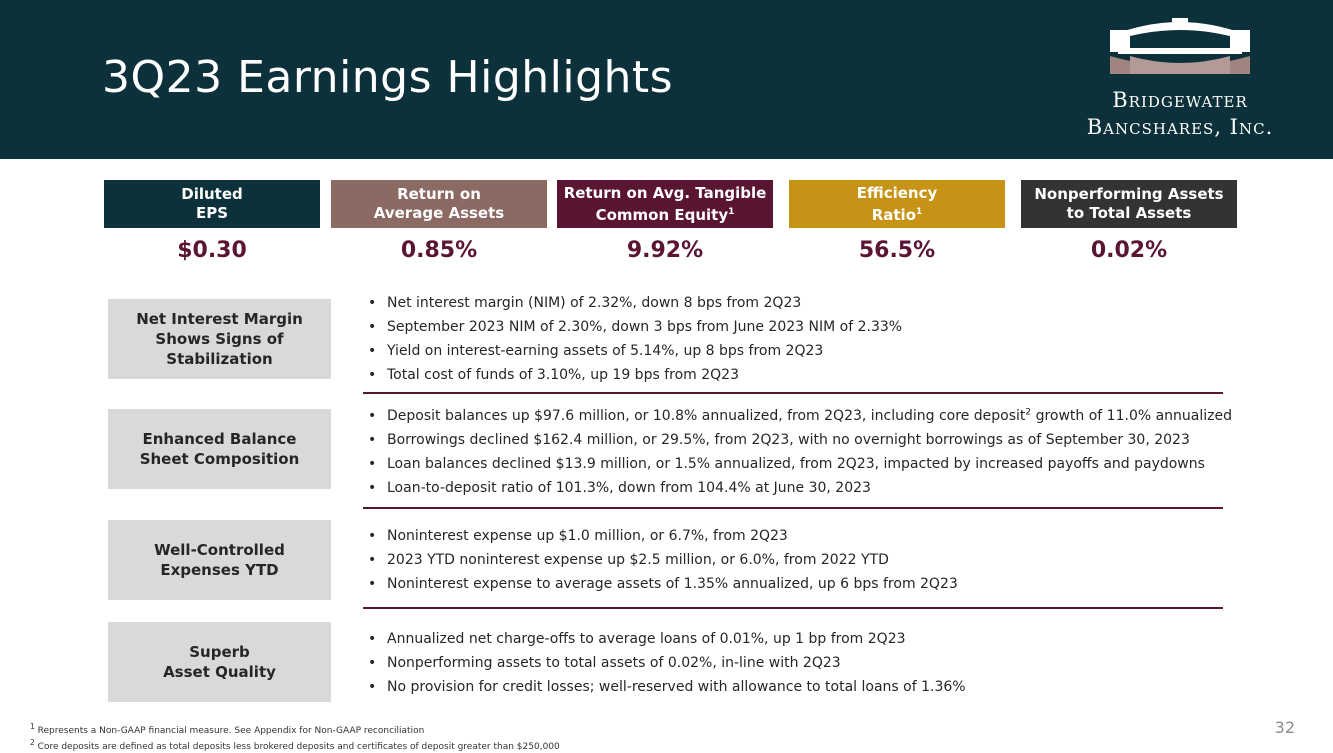  I want to click on logo-name-line2: Bancshares, Inc., so click(1180, 127).